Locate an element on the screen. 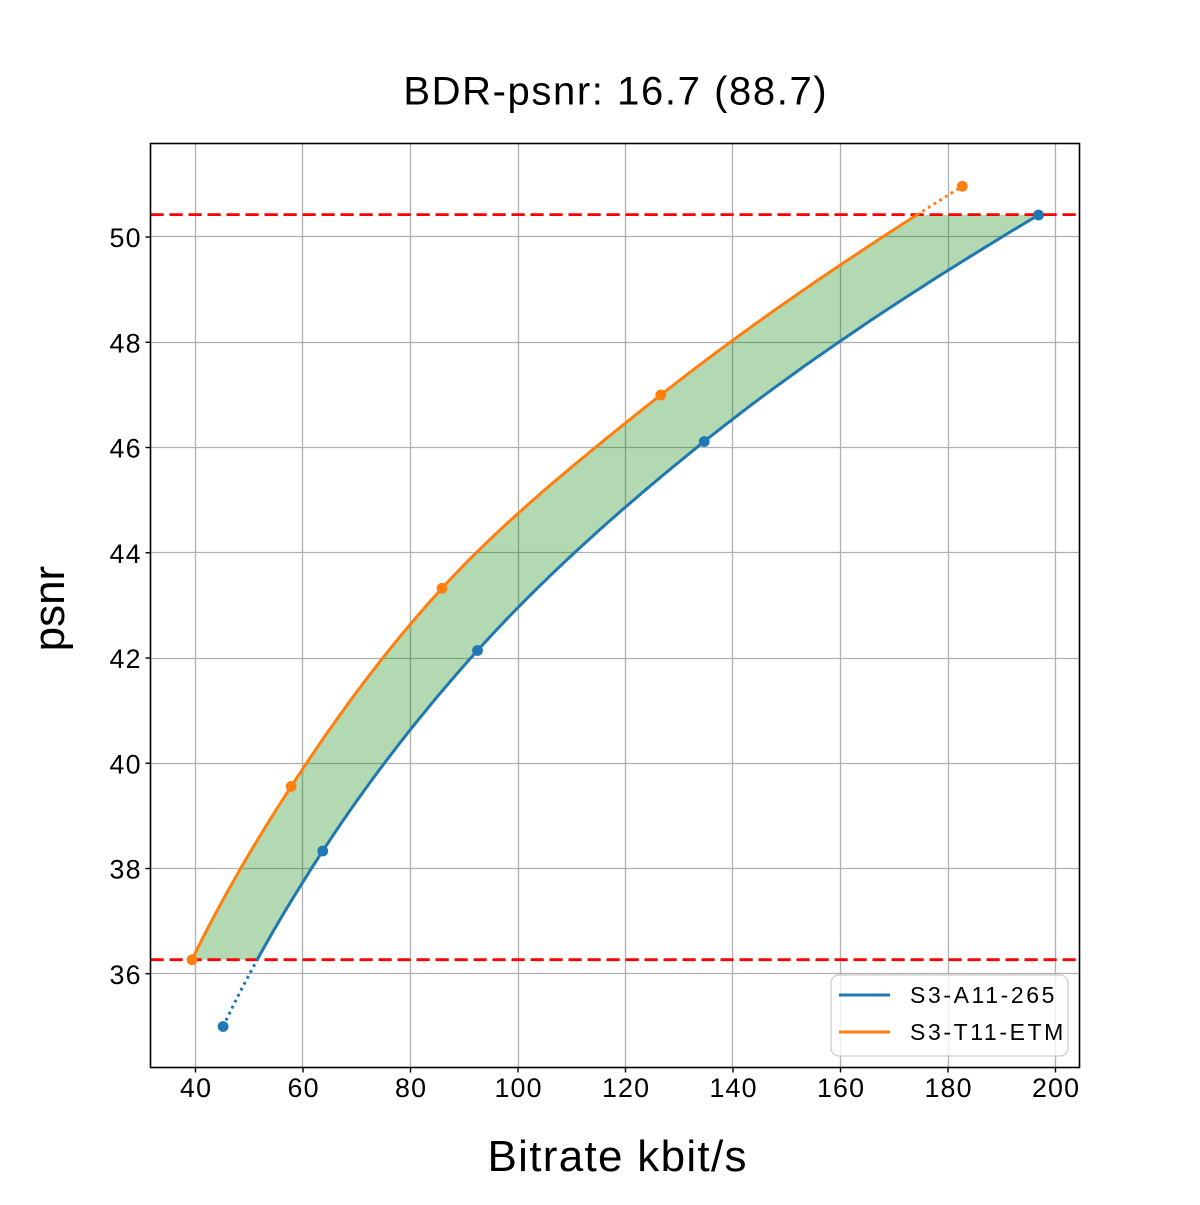 The width and height of the screenshot is (1200, 1205). svg-text: 100 is located at coordinates (518, 1088).